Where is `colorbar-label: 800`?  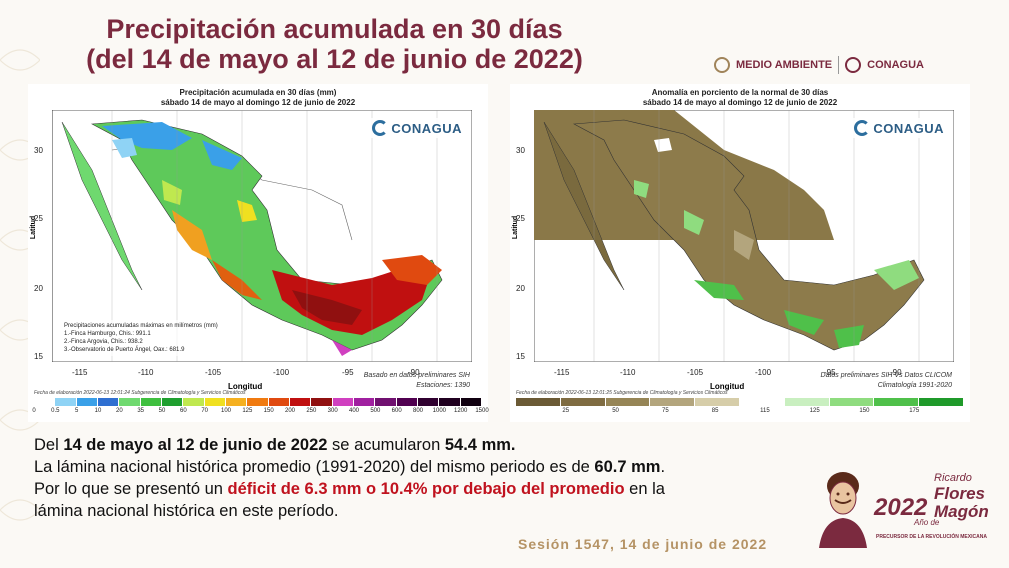
colorbar-label: 800 is located at coordinates (418, 411).